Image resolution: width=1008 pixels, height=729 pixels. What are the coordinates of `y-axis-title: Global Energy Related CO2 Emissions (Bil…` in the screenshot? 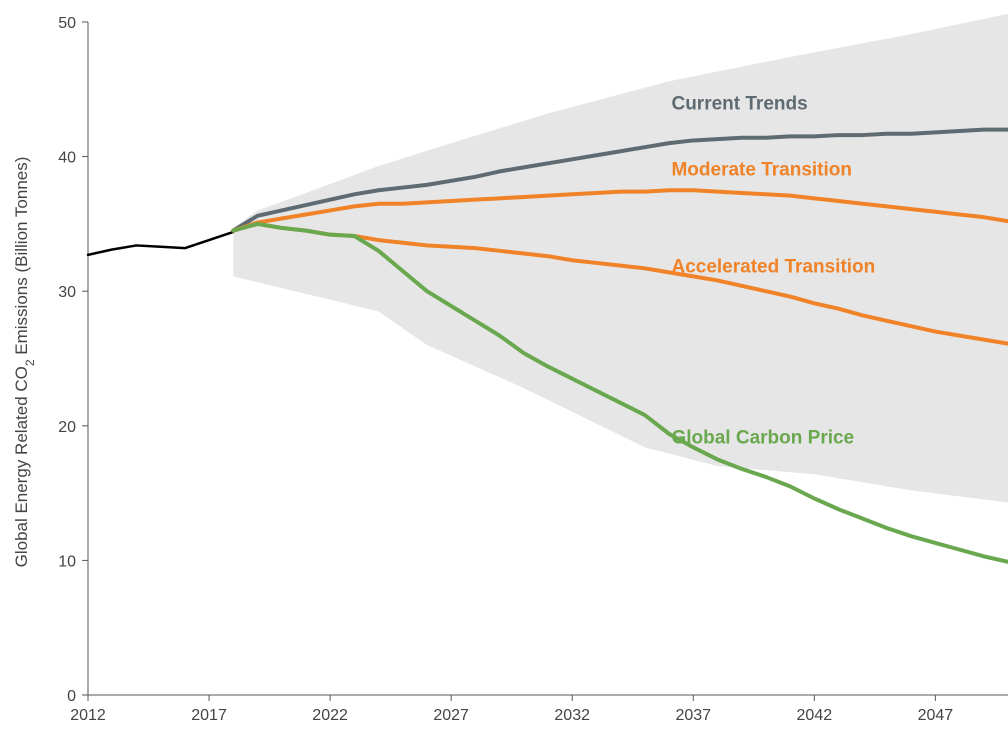 It's located at (24, 362).